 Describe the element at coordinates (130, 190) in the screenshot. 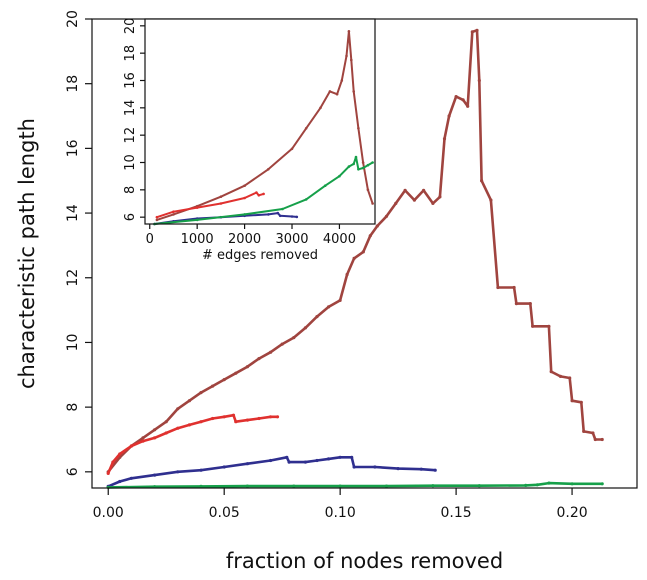

I see `inset-y-tick-label: 8` at that location.